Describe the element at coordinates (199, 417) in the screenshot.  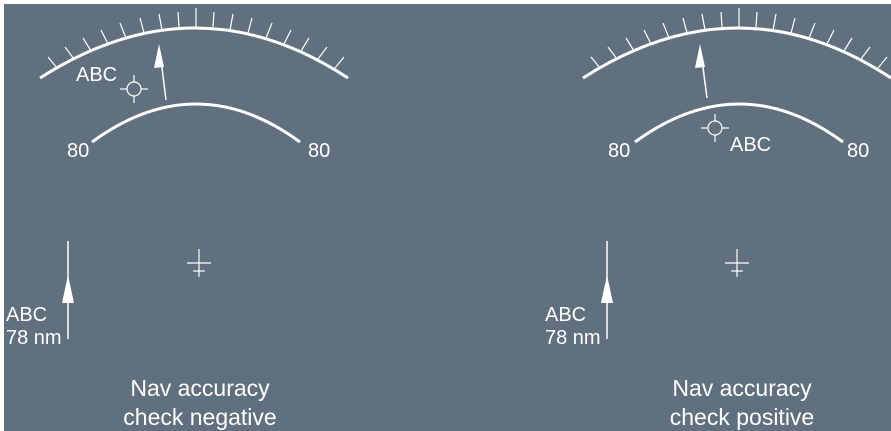
I see `caption-line-2: check negative` at that location.